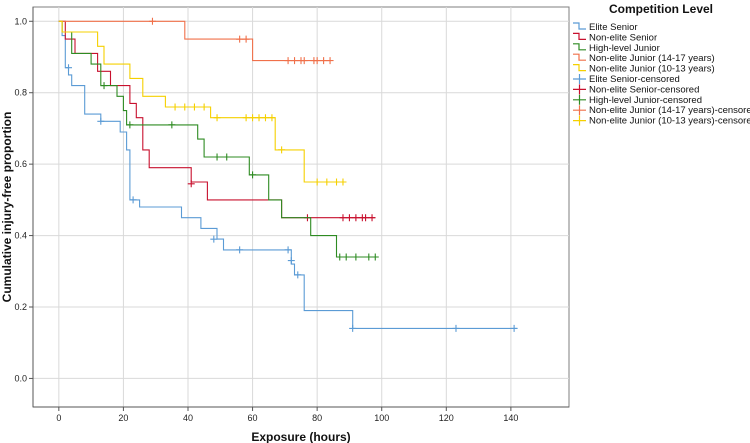 This screenshot has height=443, width=750. Describe the element at coordinates (20, 93) in the screenshot. I see `y-tick-label: 0.8` at that location.